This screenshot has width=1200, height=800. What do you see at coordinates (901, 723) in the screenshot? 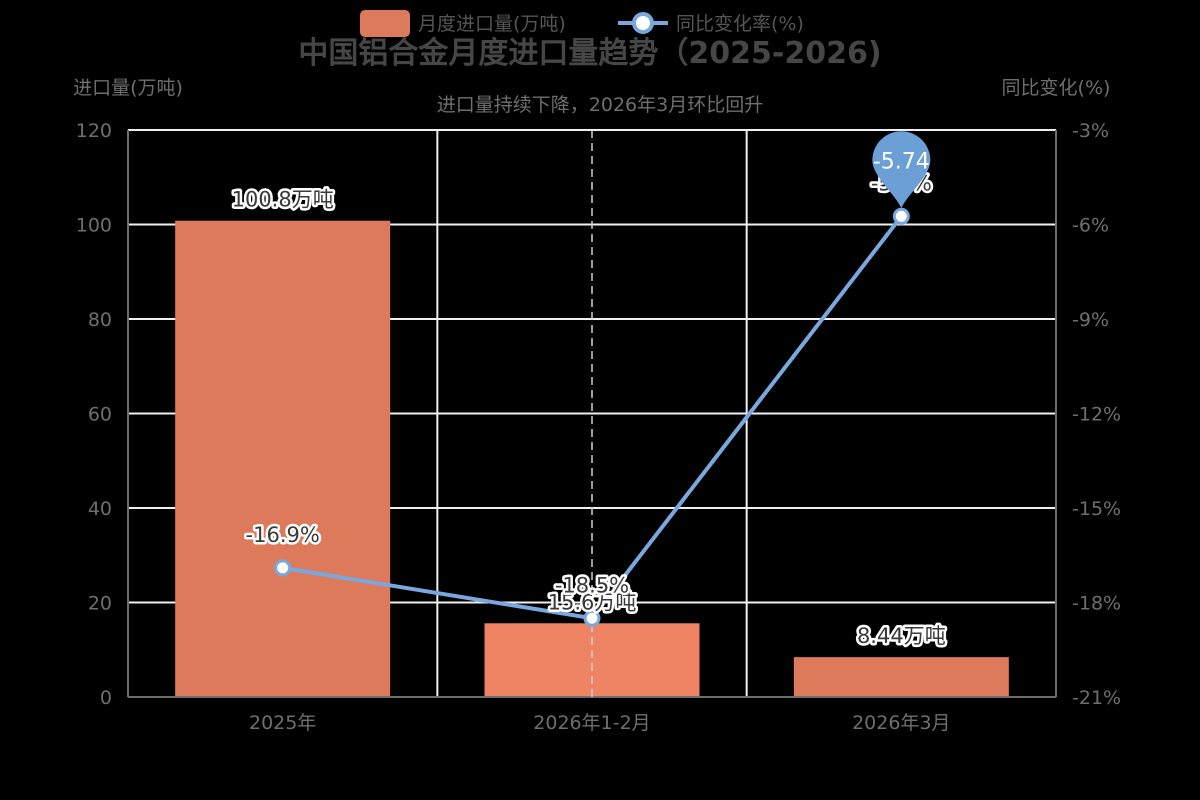
I see `x-axis-tick-label: 2026年3月` at bounding box center [901, 723].